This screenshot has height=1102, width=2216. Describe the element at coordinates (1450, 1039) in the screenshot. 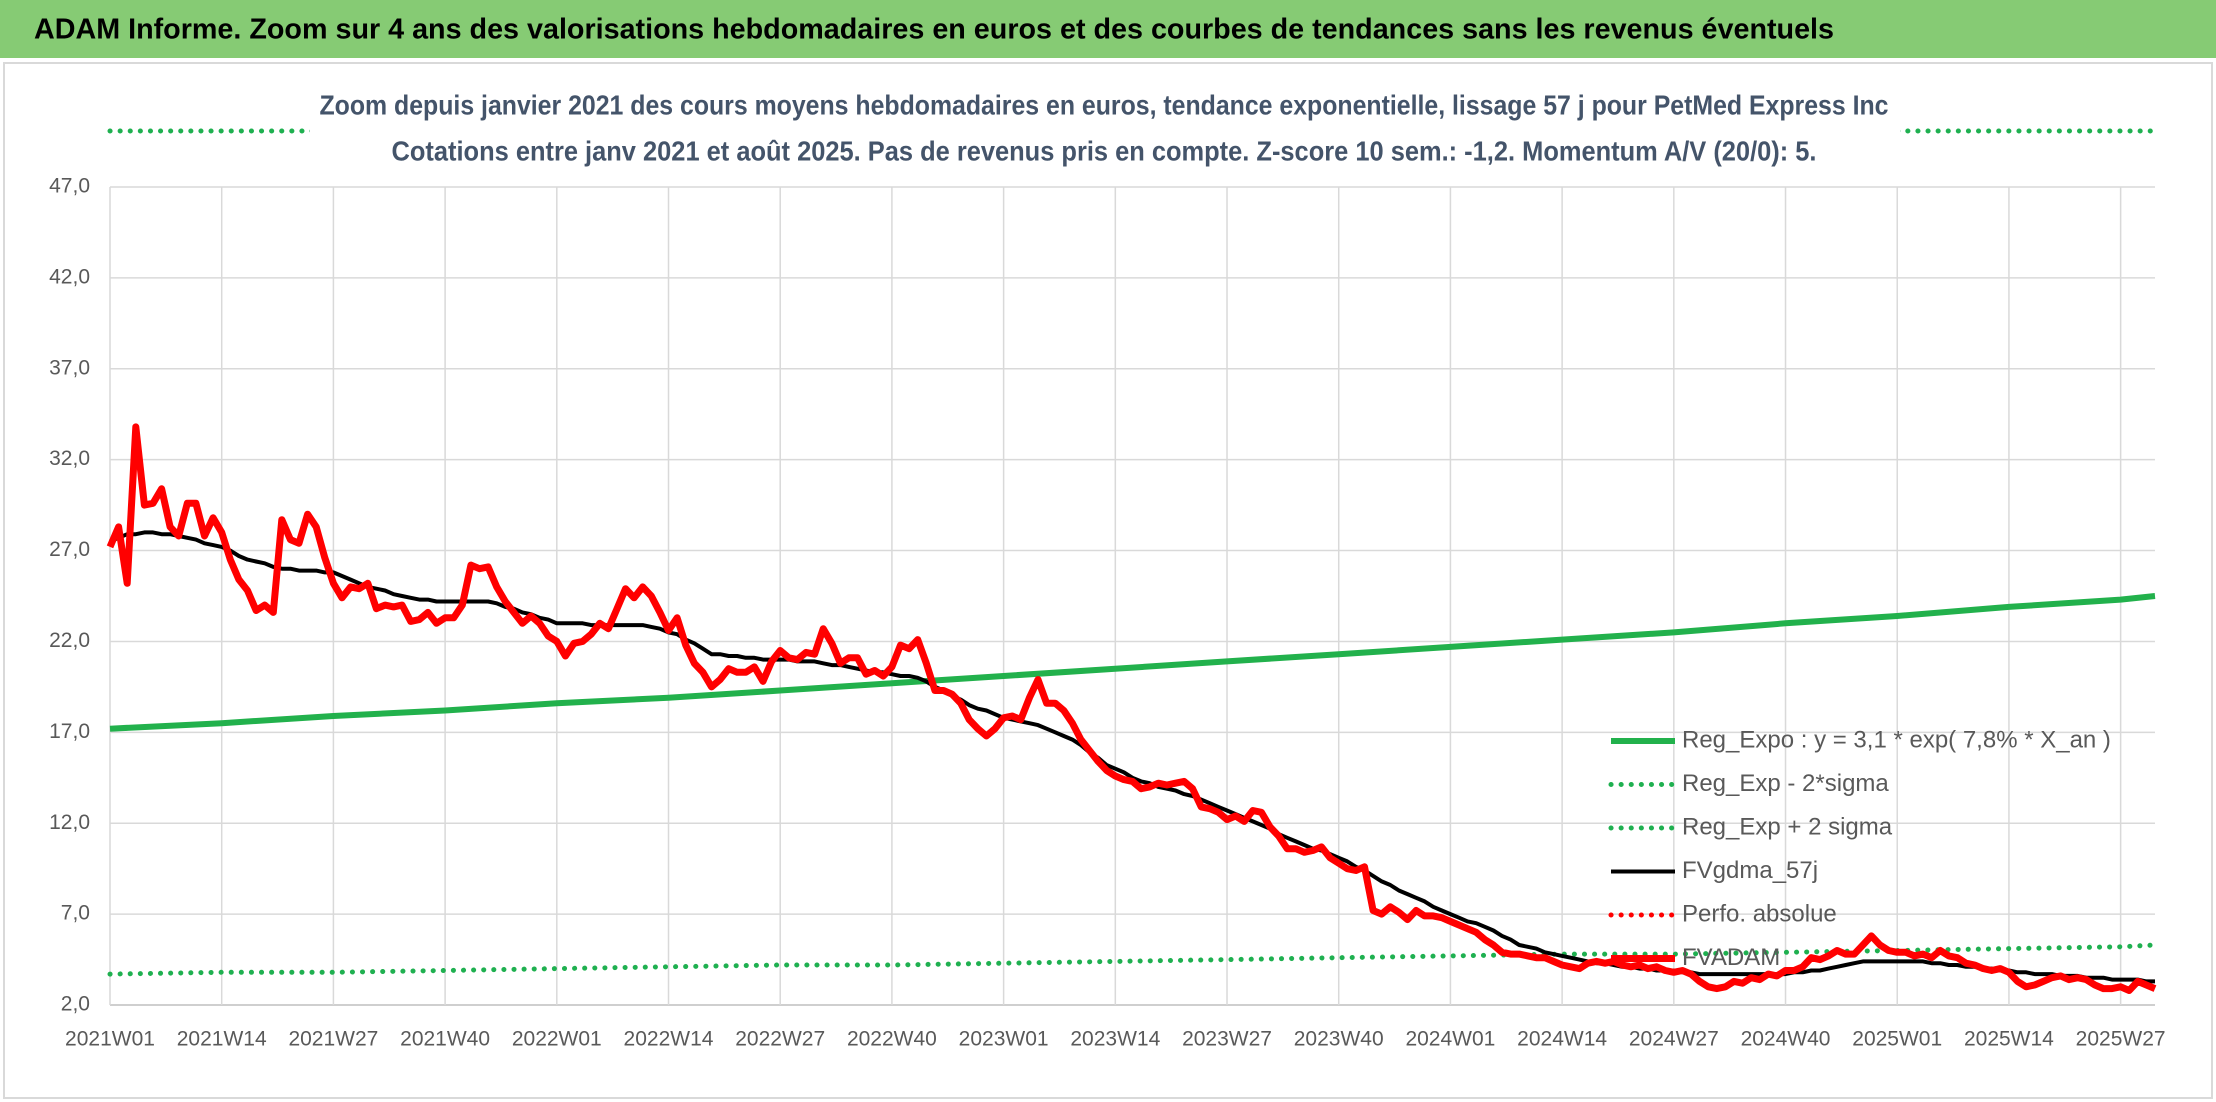

I see `x-tick-label: 2024W01` at that location.